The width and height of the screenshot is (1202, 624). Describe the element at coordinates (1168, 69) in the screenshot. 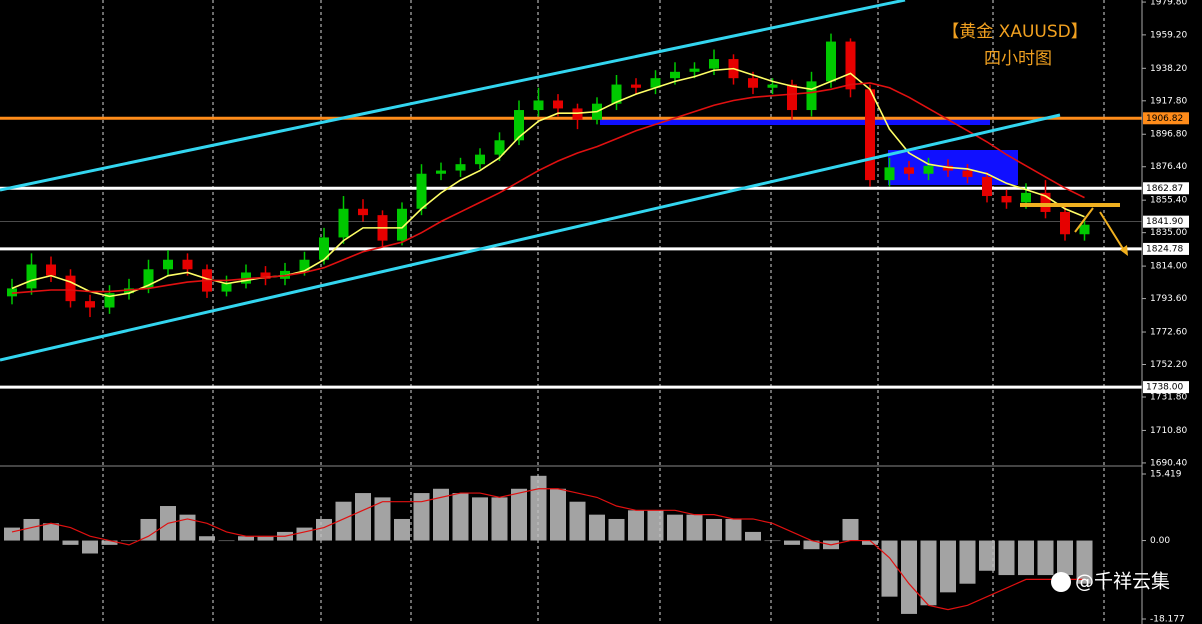

I see `y-tick-label: 1938.20` at that location.